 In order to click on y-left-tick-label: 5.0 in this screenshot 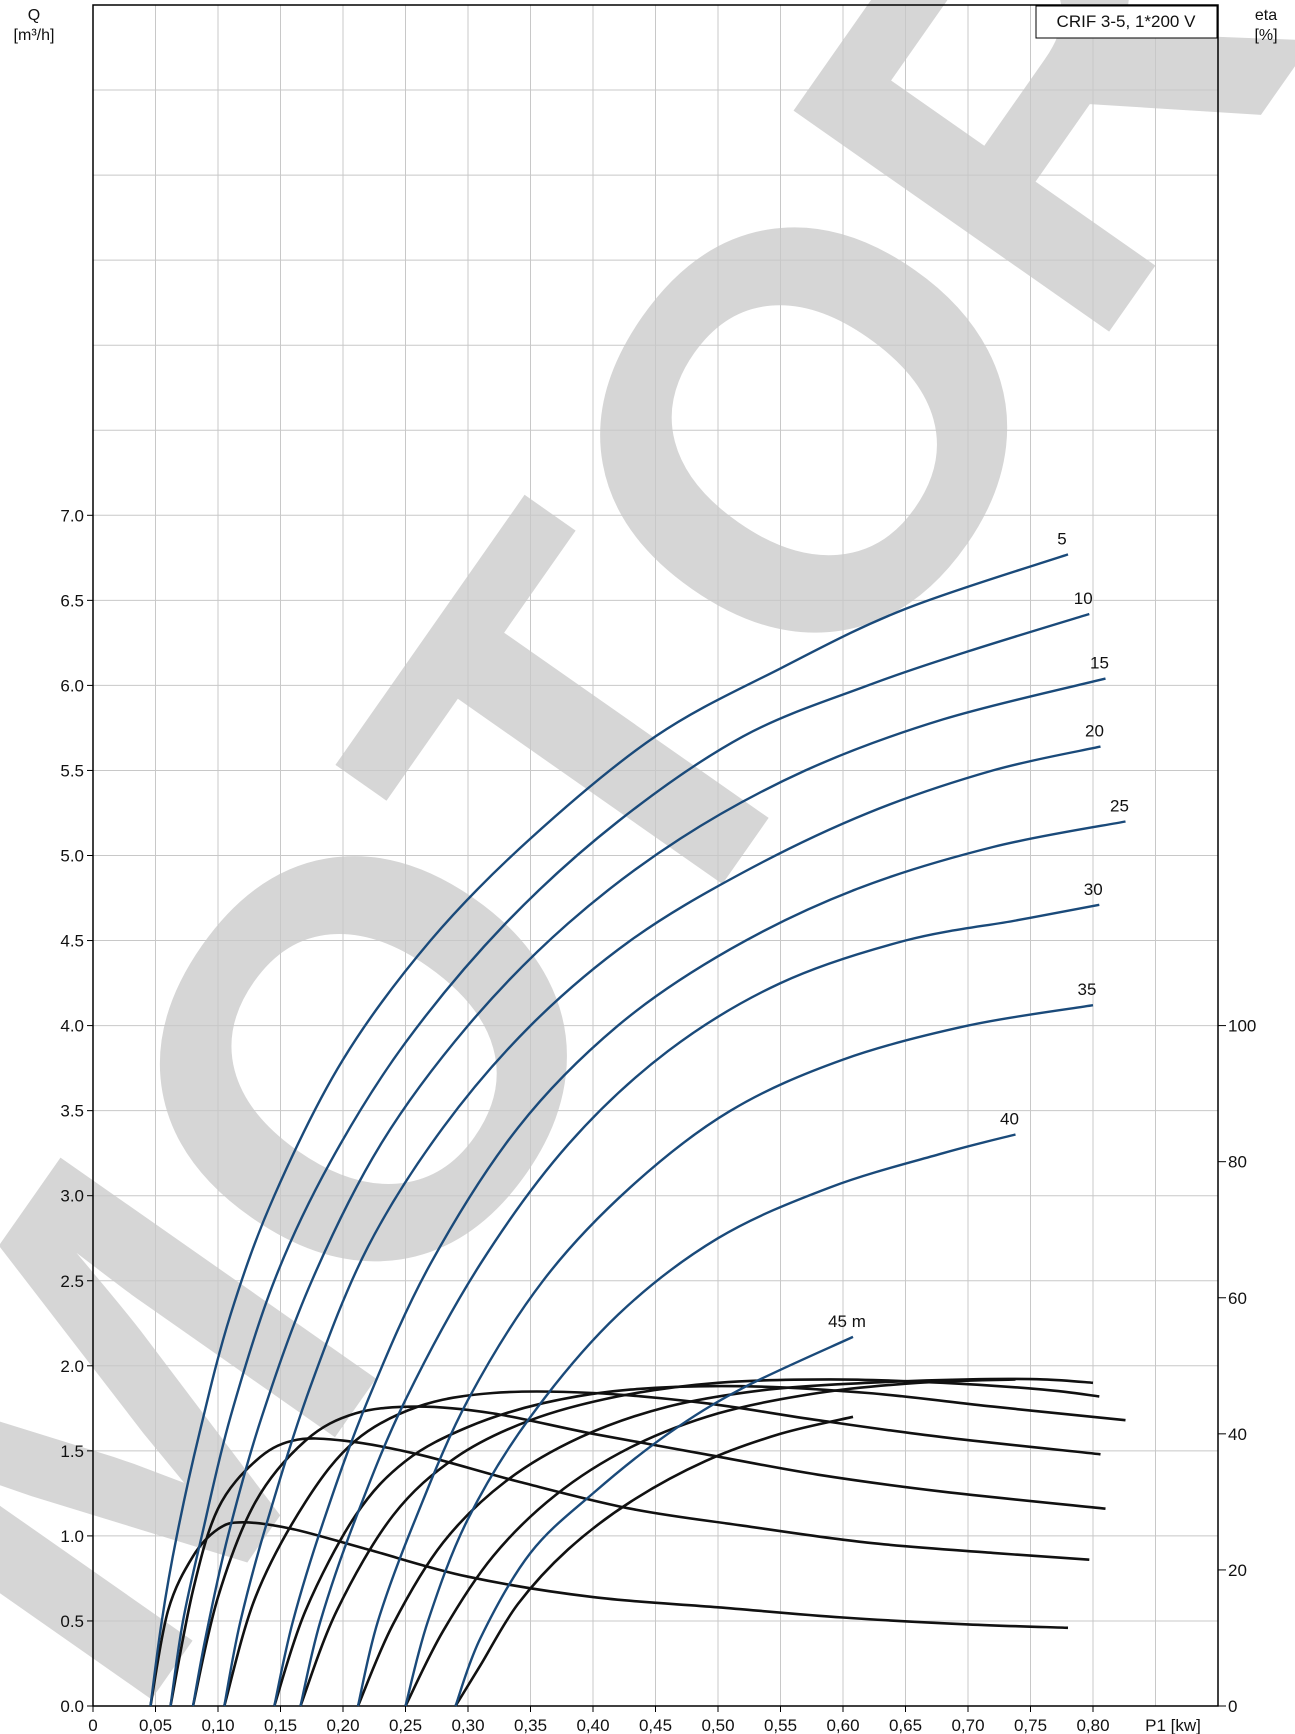, I will do `click(72, 856)`.